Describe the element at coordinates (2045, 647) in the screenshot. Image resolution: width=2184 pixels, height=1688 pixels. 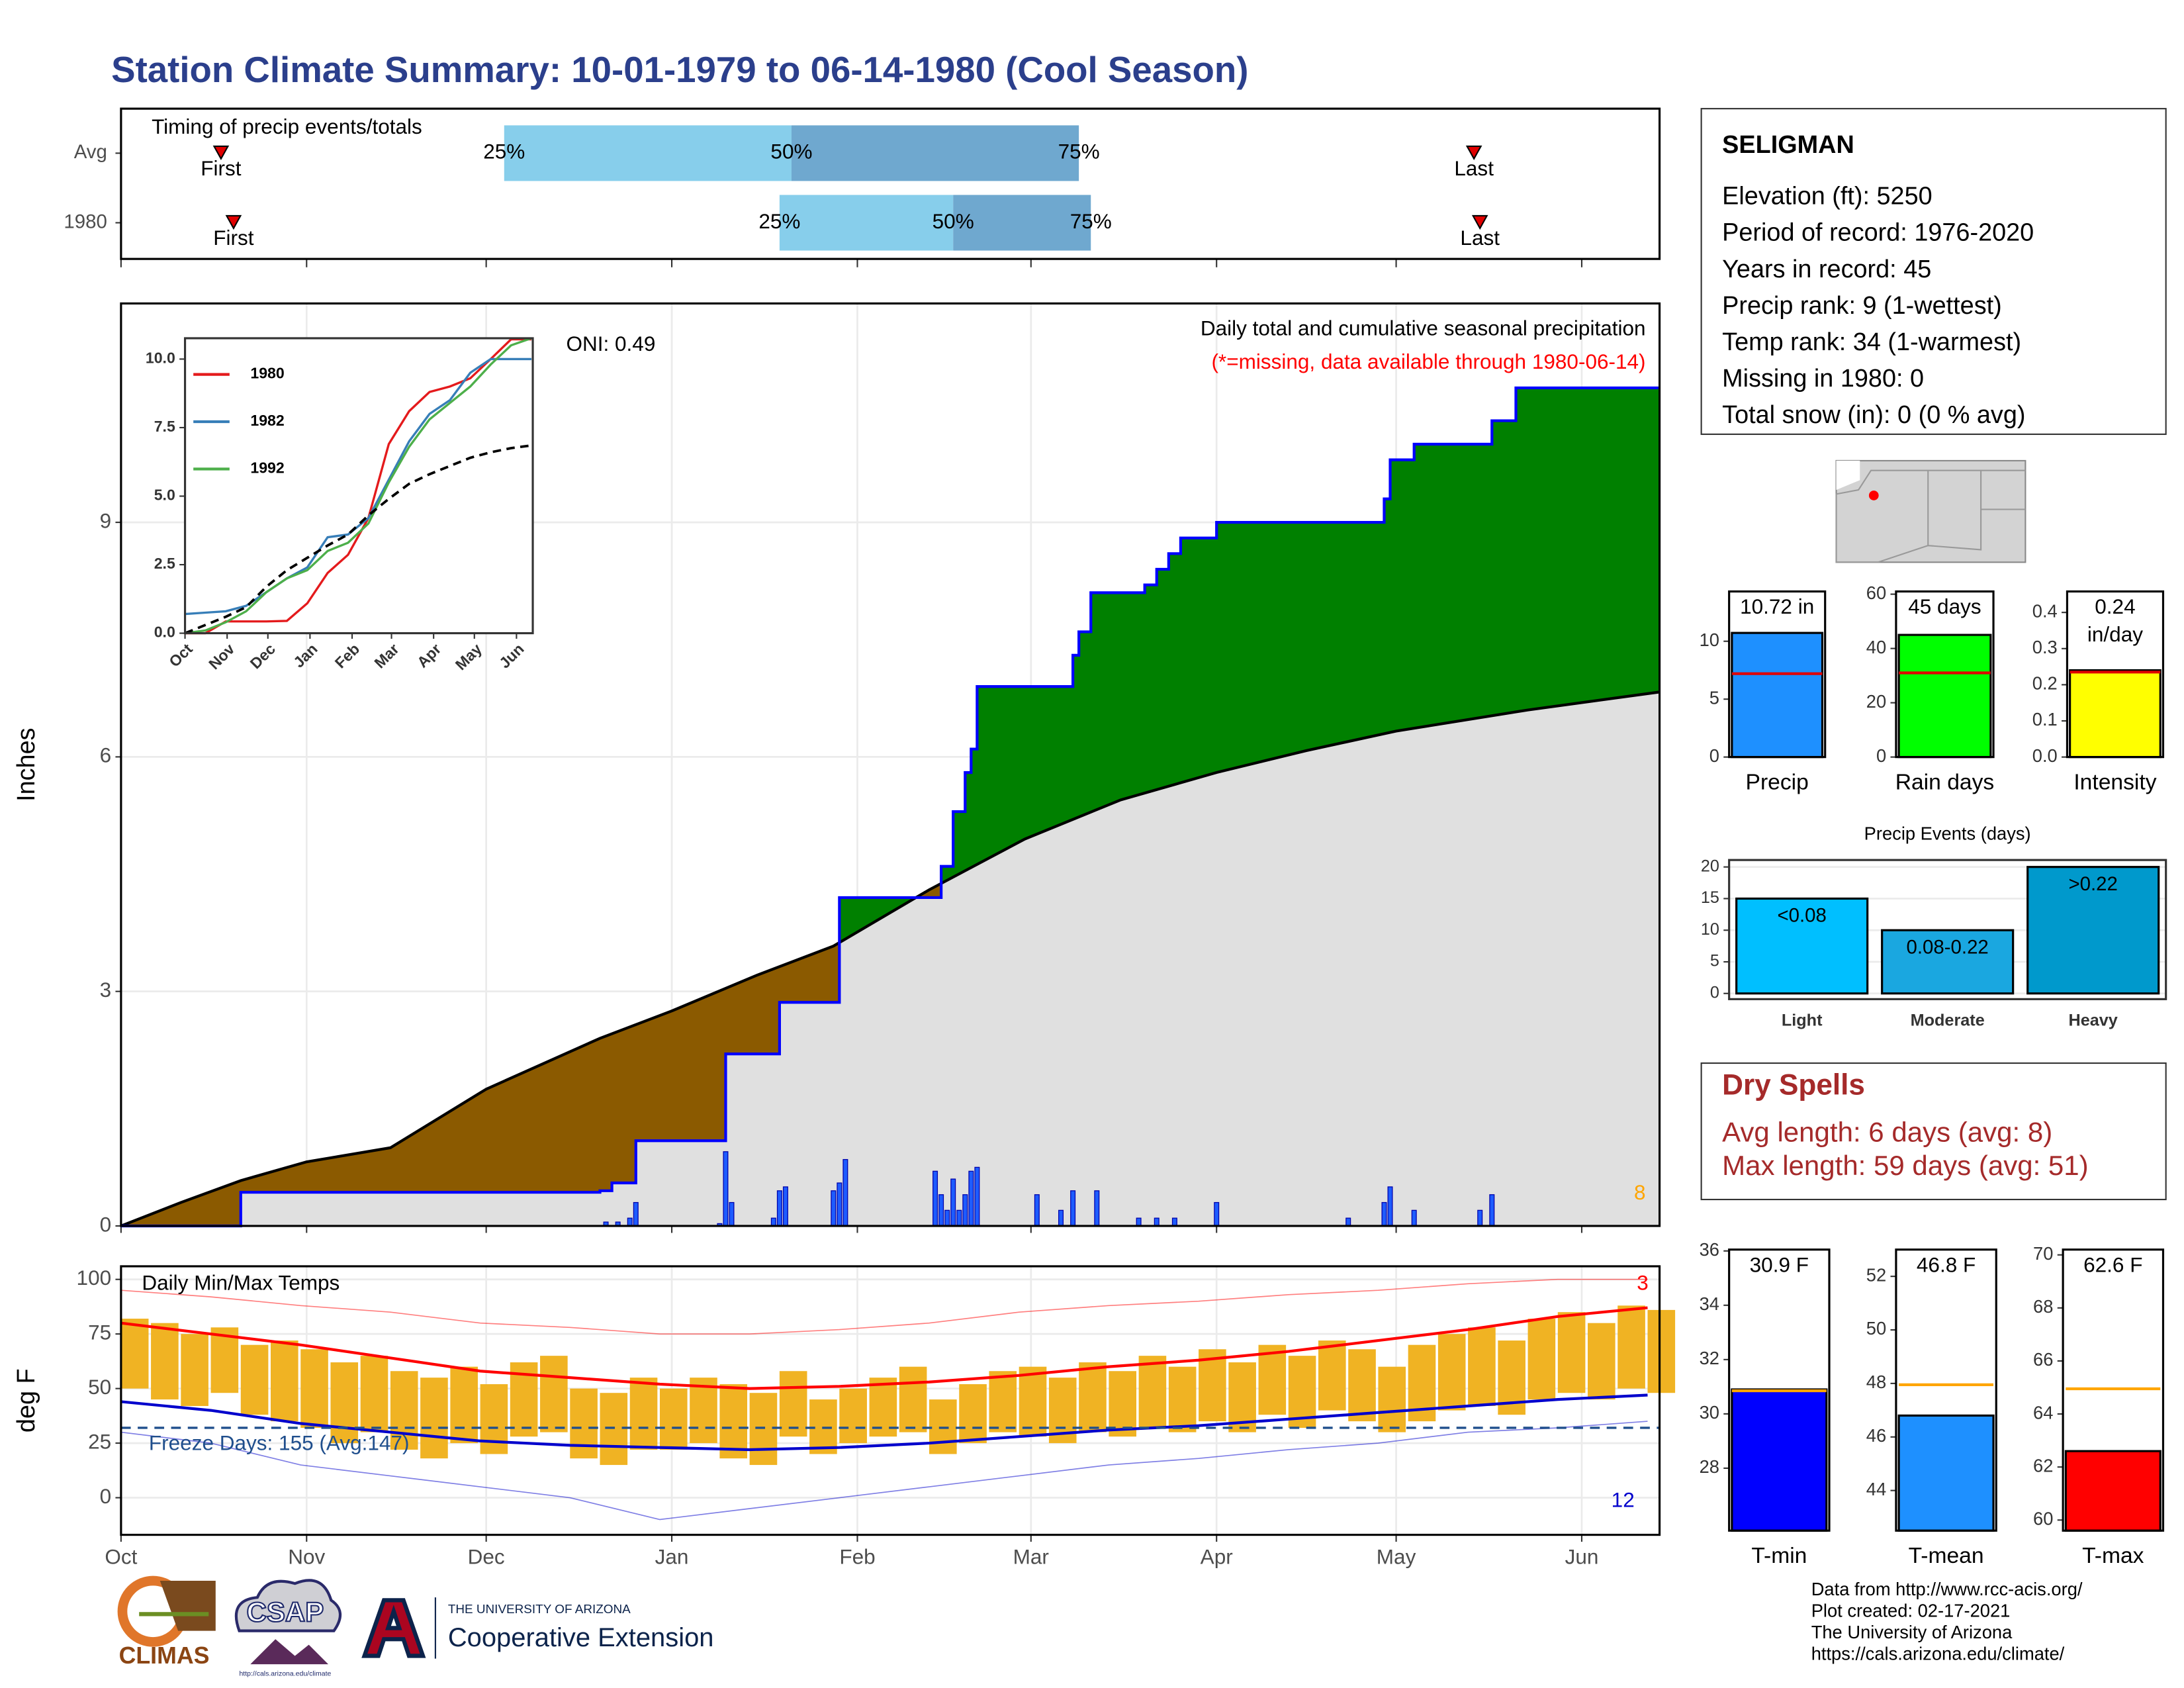
I see `y-tick-label: 0.3` at that location.